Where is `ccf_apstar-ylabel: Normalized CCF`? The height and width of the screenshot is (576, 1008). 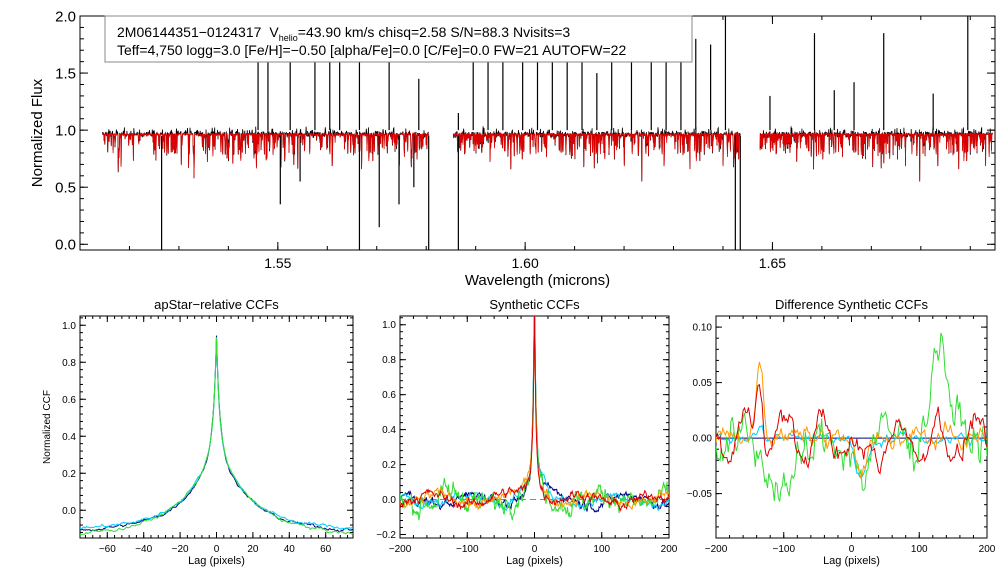 ccf_apstar-ylabel: Normalized CCF is located at coordinates (47, 427).